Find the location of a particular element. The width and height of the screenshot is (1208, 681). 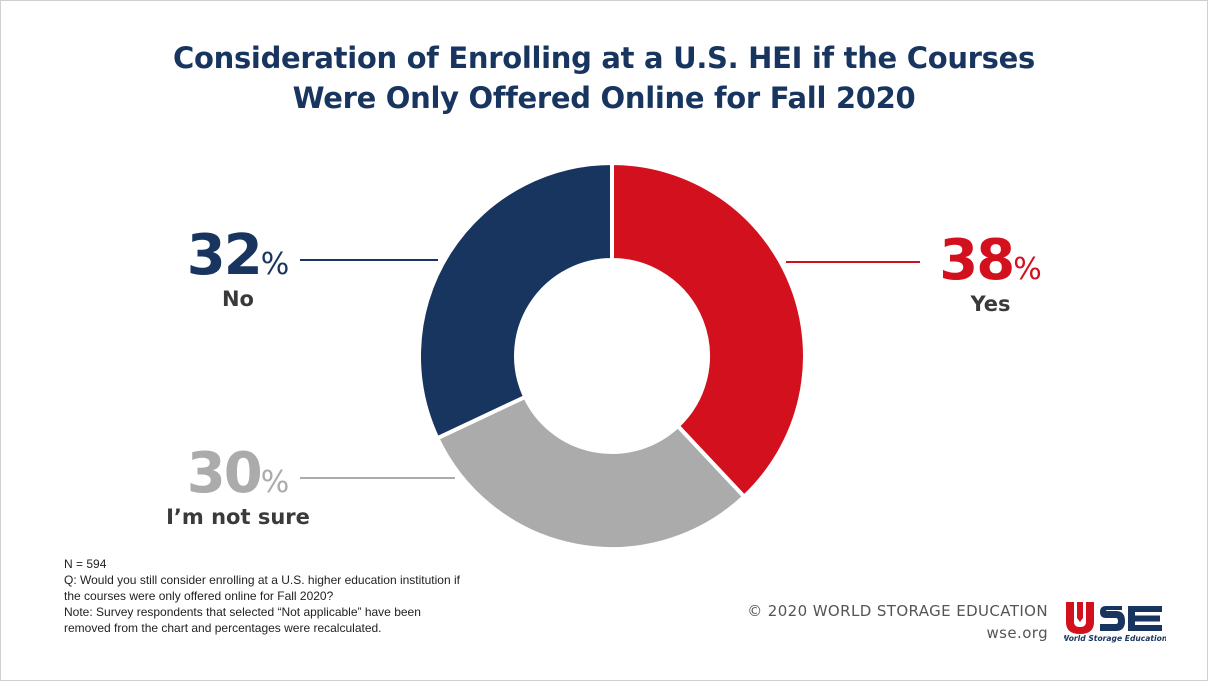

slice-no is located at coordinates (515, 300).